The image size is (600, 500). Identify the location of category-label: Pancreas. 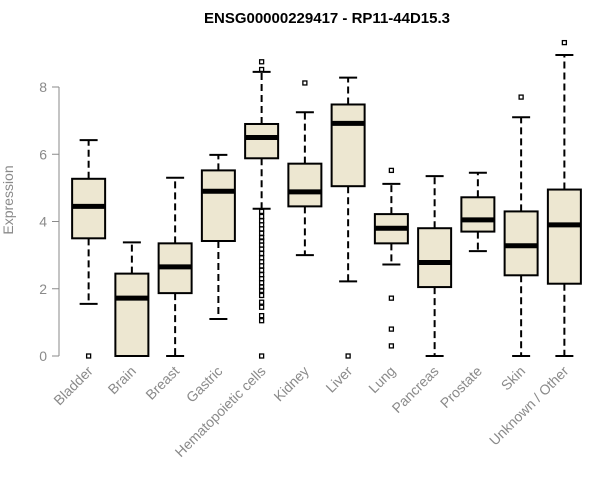
(415, 389).